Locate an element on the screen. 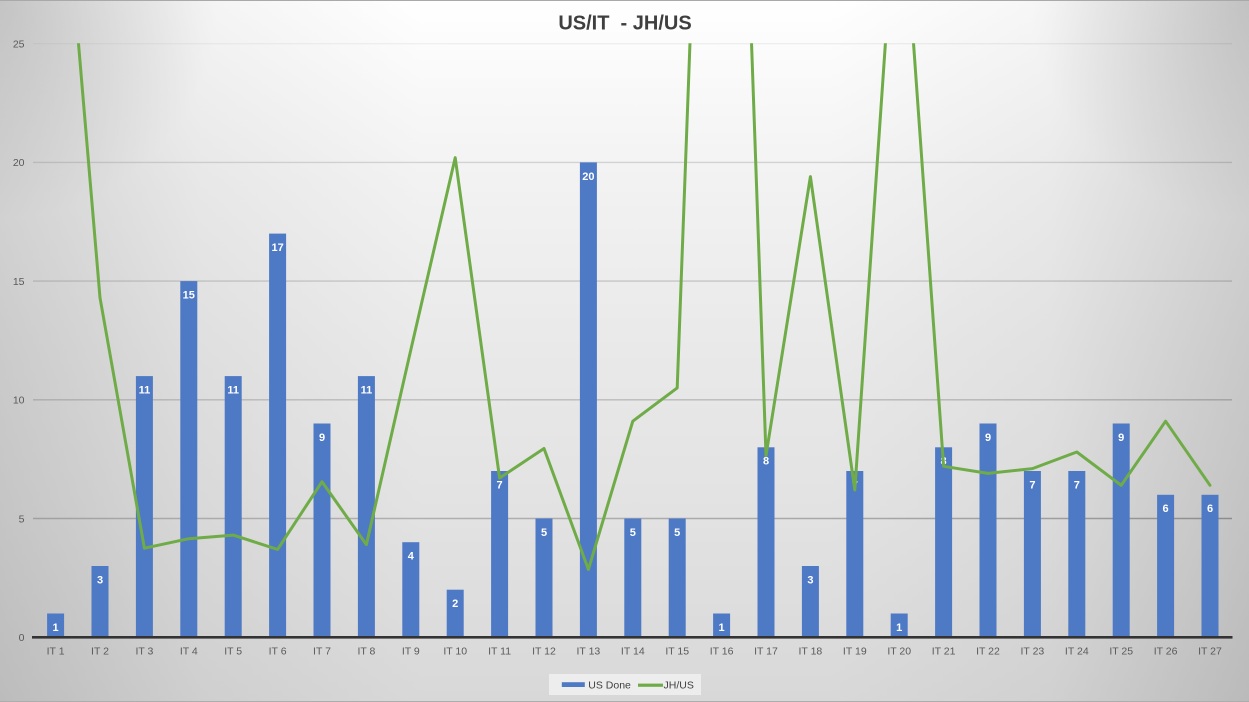  svg-text: IT 17 is located at coordinates (766, 652).